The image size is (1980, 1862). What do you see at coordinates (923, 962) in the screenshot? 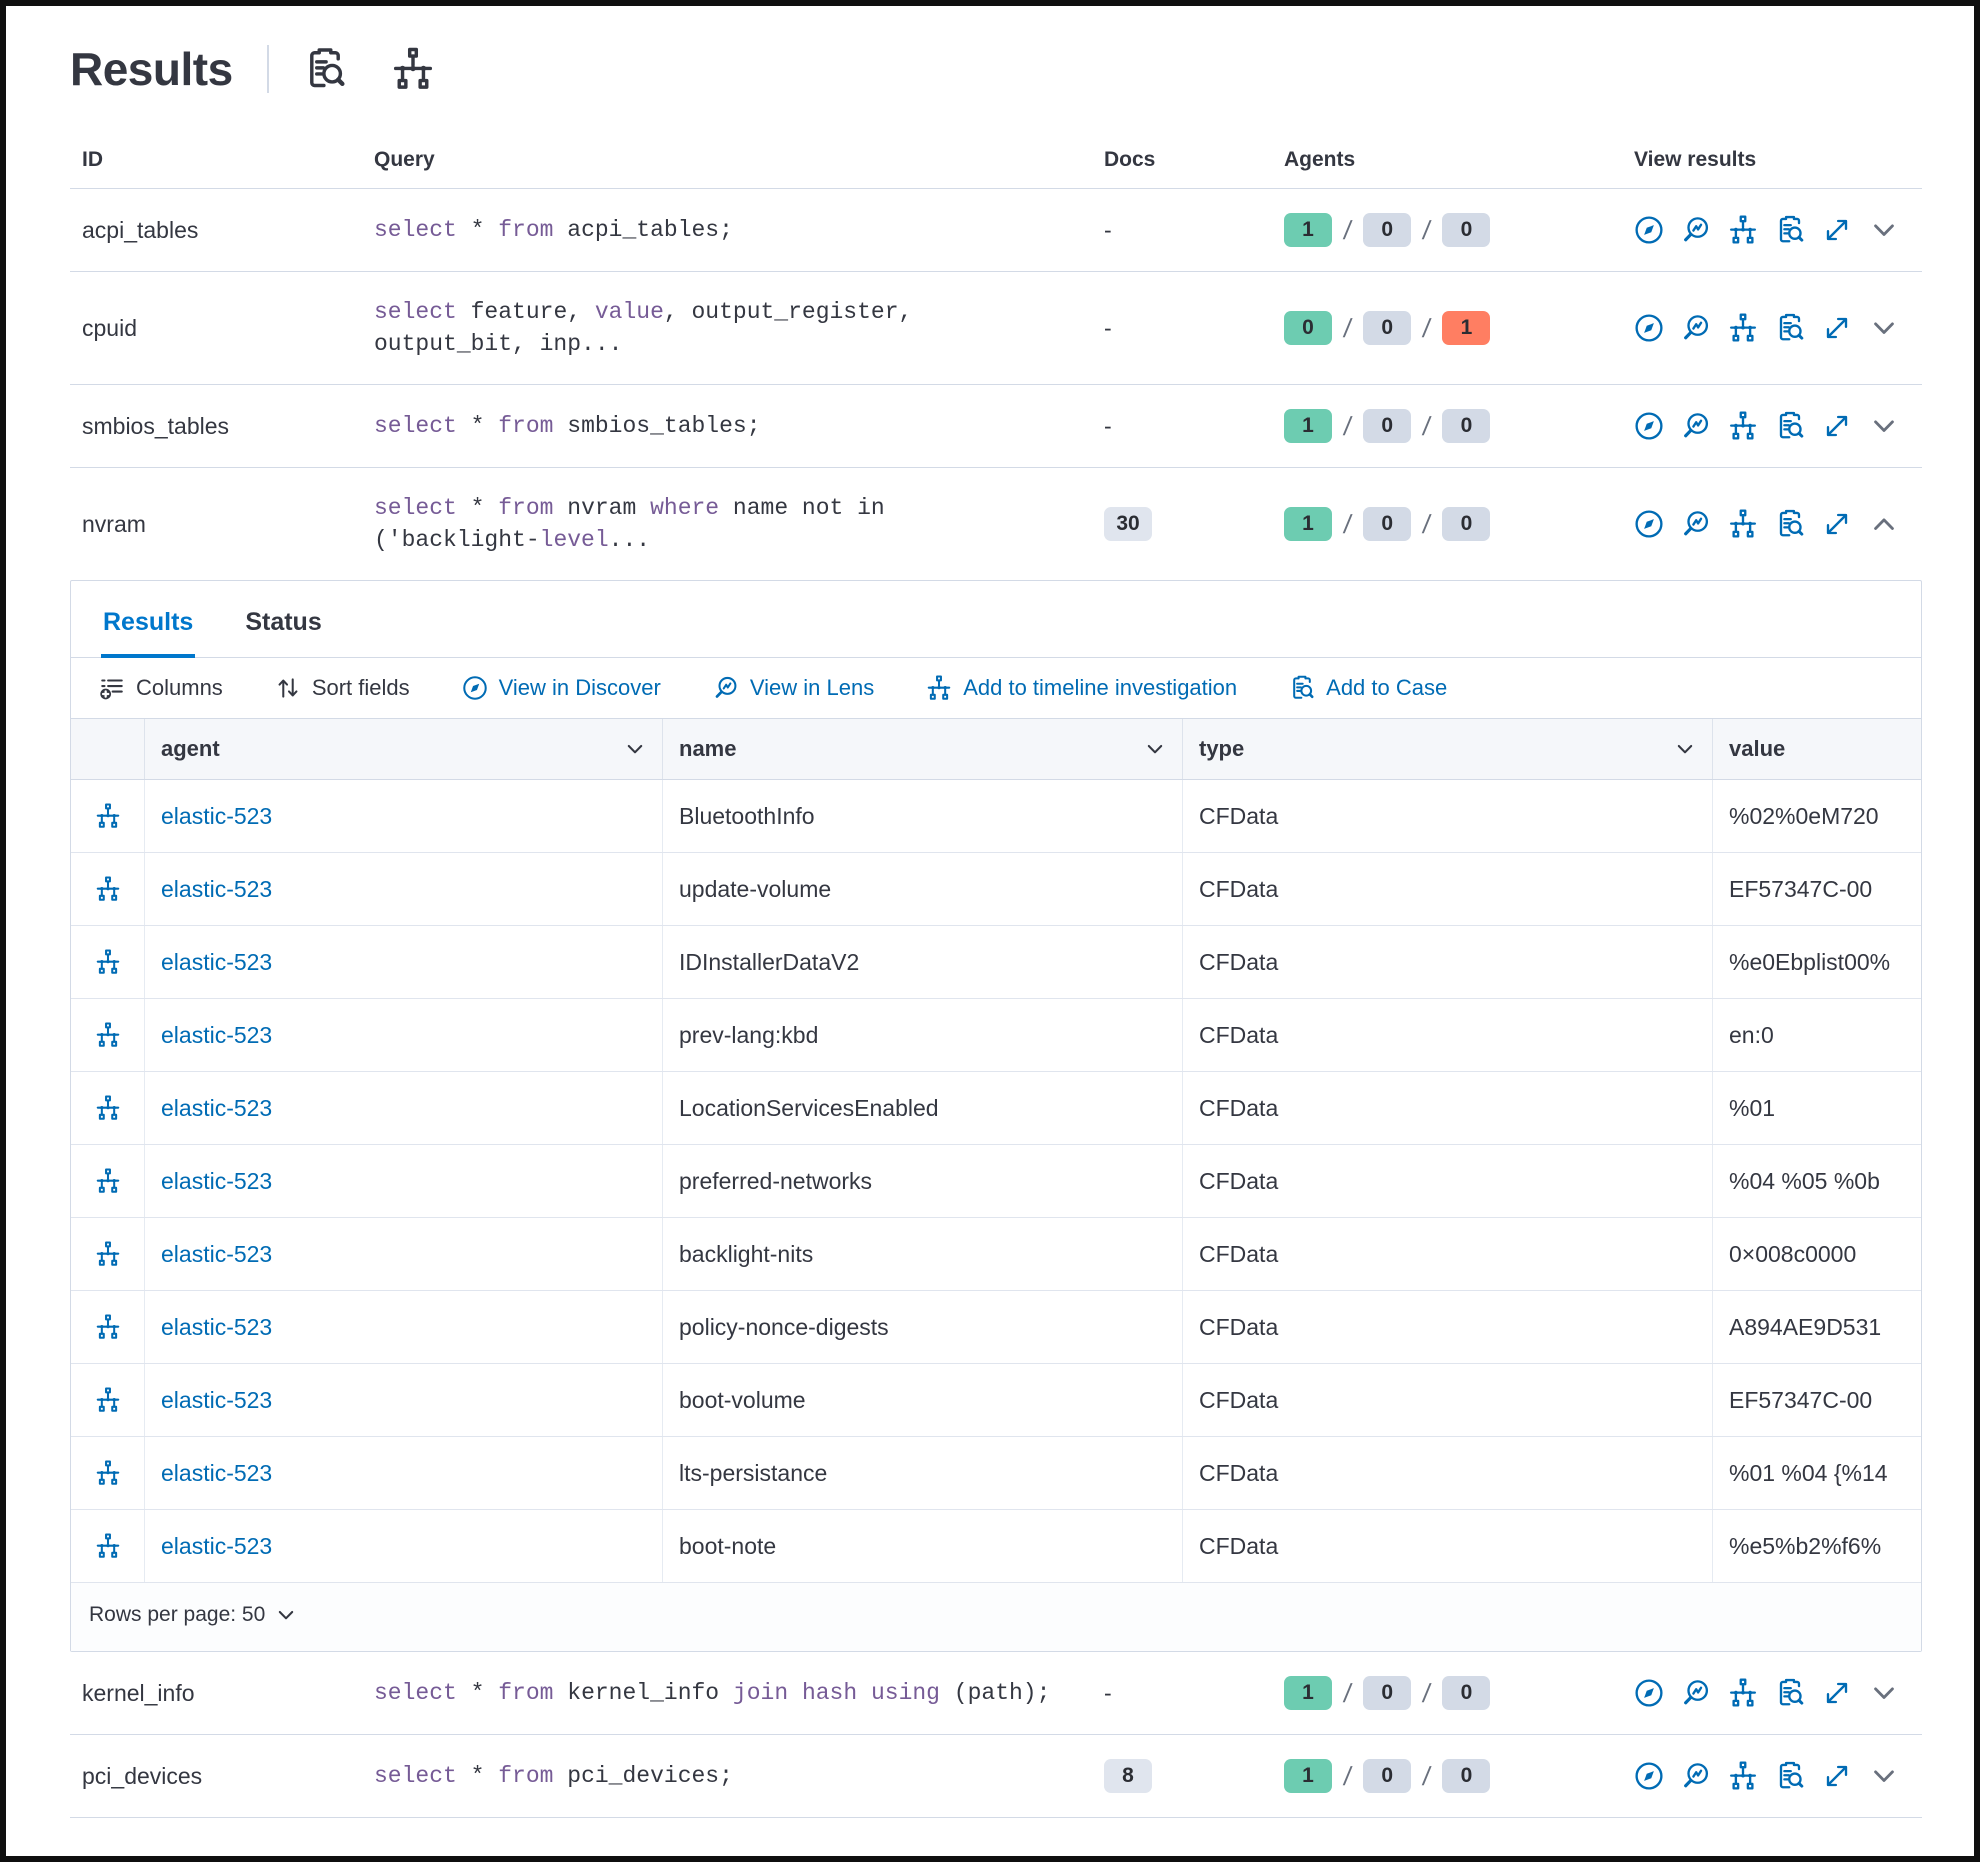
I see `name-cell: IDInstallerDataV2` at bounding box center [923, 962].